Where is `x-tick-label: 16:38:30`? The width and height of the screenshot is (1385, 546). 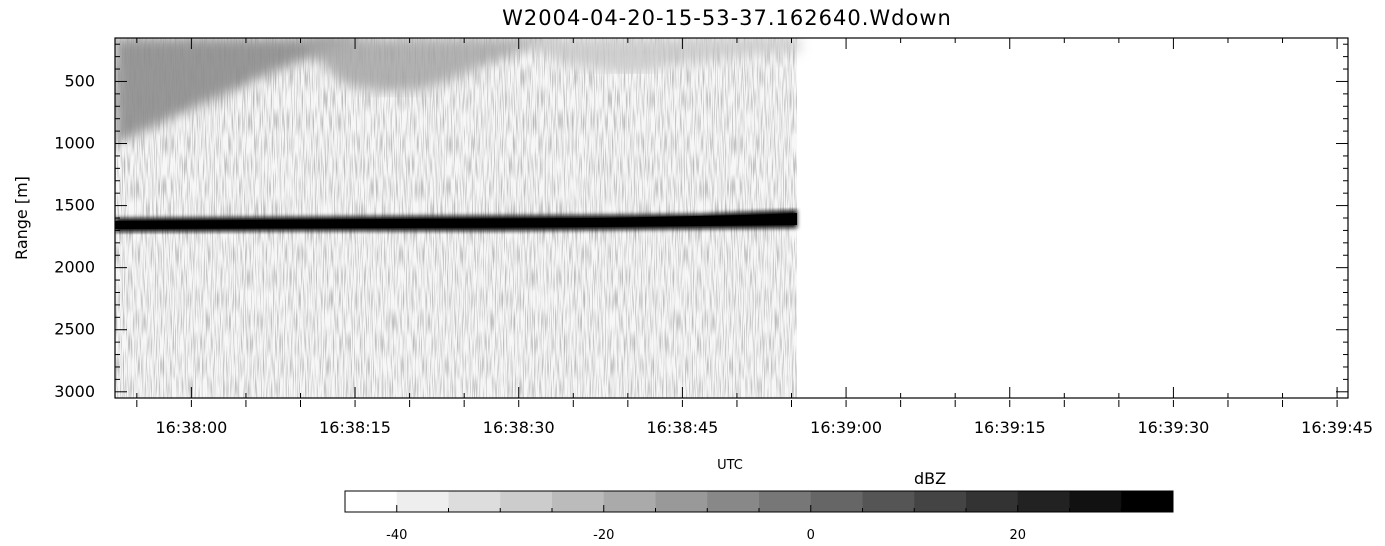
x-tick-label: 16:38:30 is located at coordinates (519, 427).